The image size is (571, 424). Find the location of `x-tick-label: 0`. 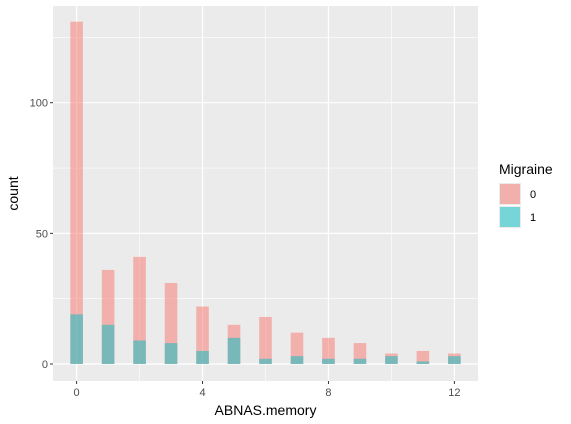

x-tick-label: 0 is located at coordinates (77, 393).